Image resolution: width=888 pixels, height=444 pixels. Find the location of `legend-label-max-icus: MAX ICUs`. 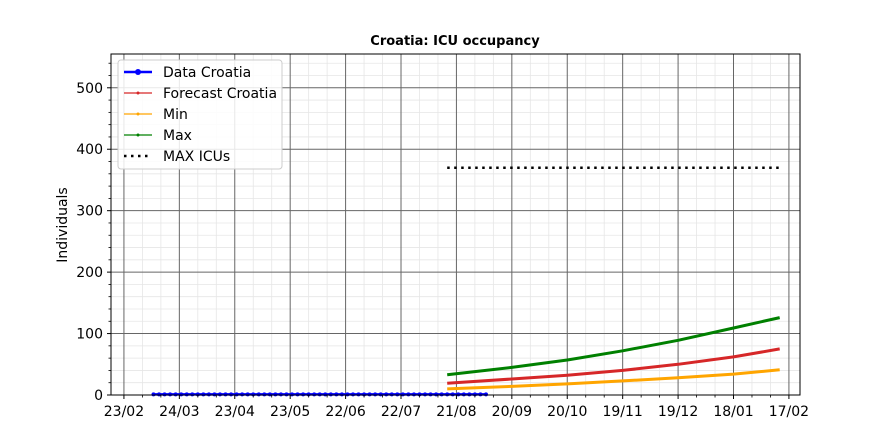

legend-label-max-icus: MAX ICUs is located at coordinates (196, 157).